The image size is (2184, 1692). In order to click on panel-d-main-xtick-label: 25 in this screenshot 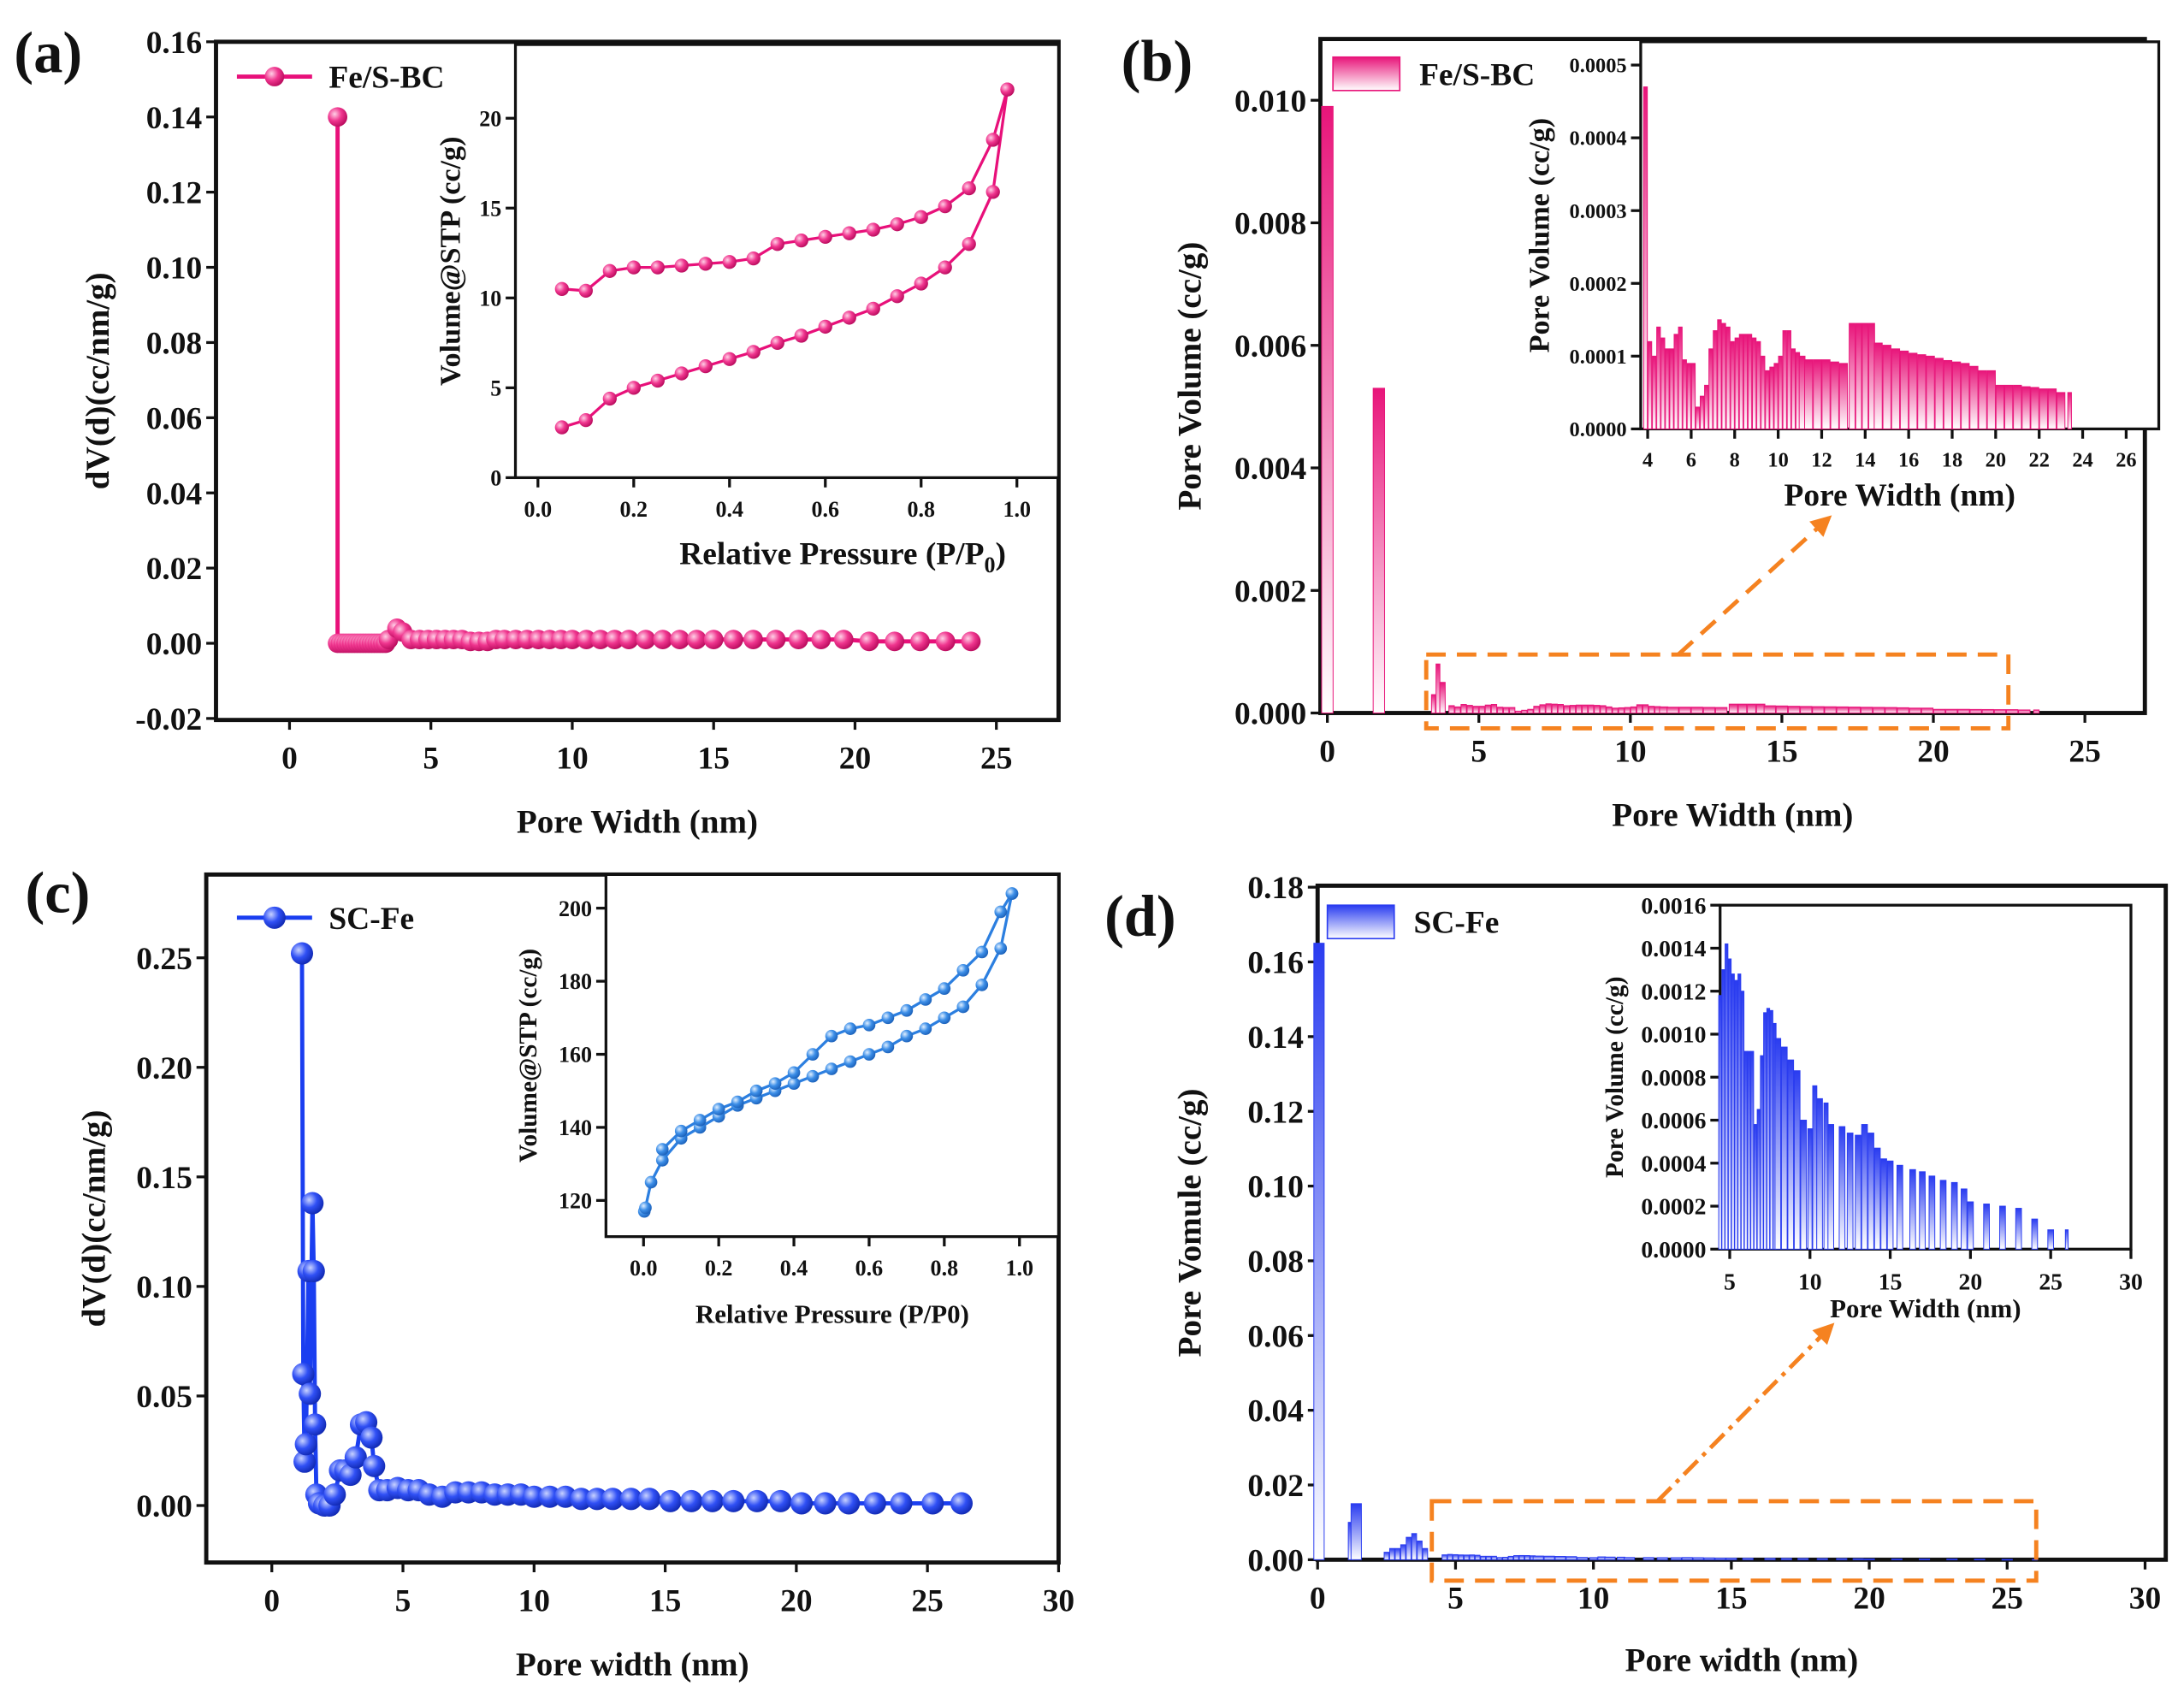, I will do `click(2007, 1598)`.